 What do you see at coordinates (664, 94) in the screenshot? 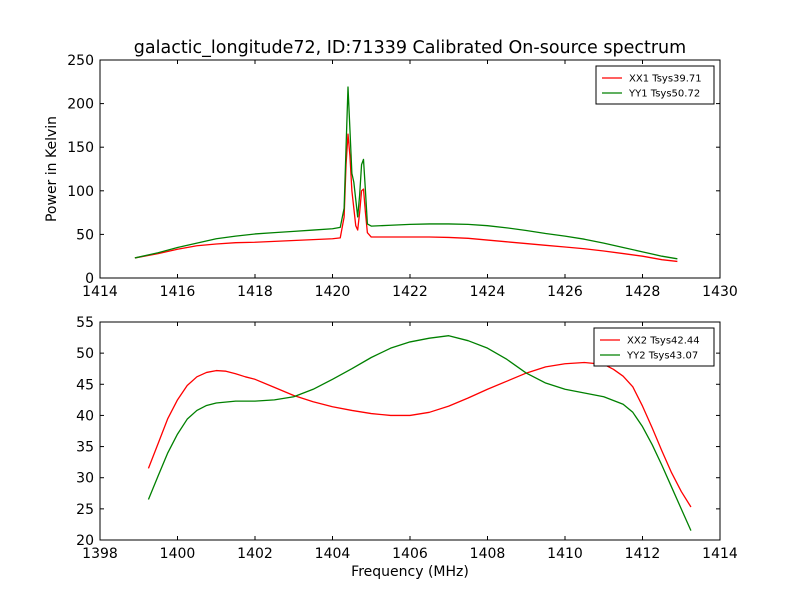
I see `legend-label: YY1 Tsys50.72` at bounding box center [664, 94].